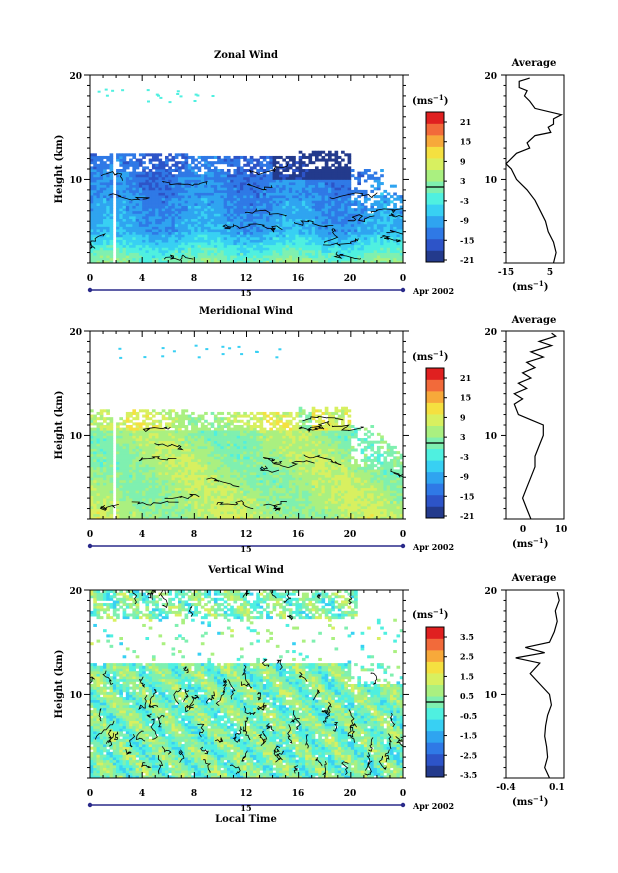  Describe the element at coordinates (435, 118) in the screenshot. I see `colorbar-swatch` at that location.